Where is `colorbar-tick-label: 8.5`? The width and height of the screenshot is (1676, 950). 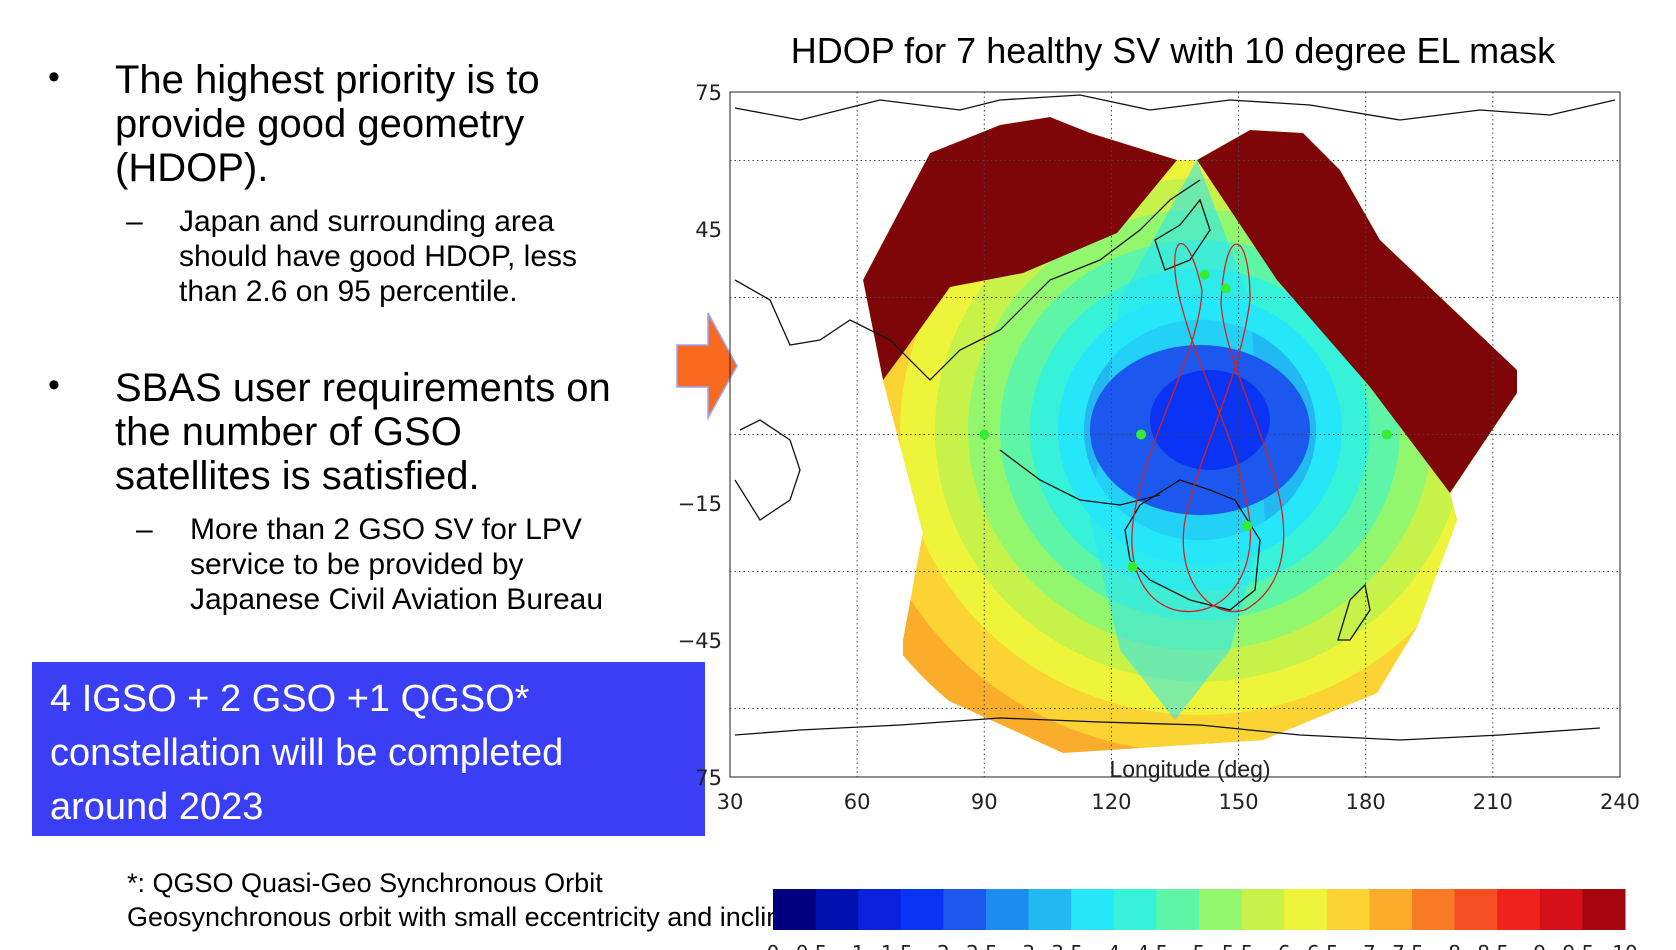 colorbar-tick-label: 8.5 is located at coordinates (1493, 945).